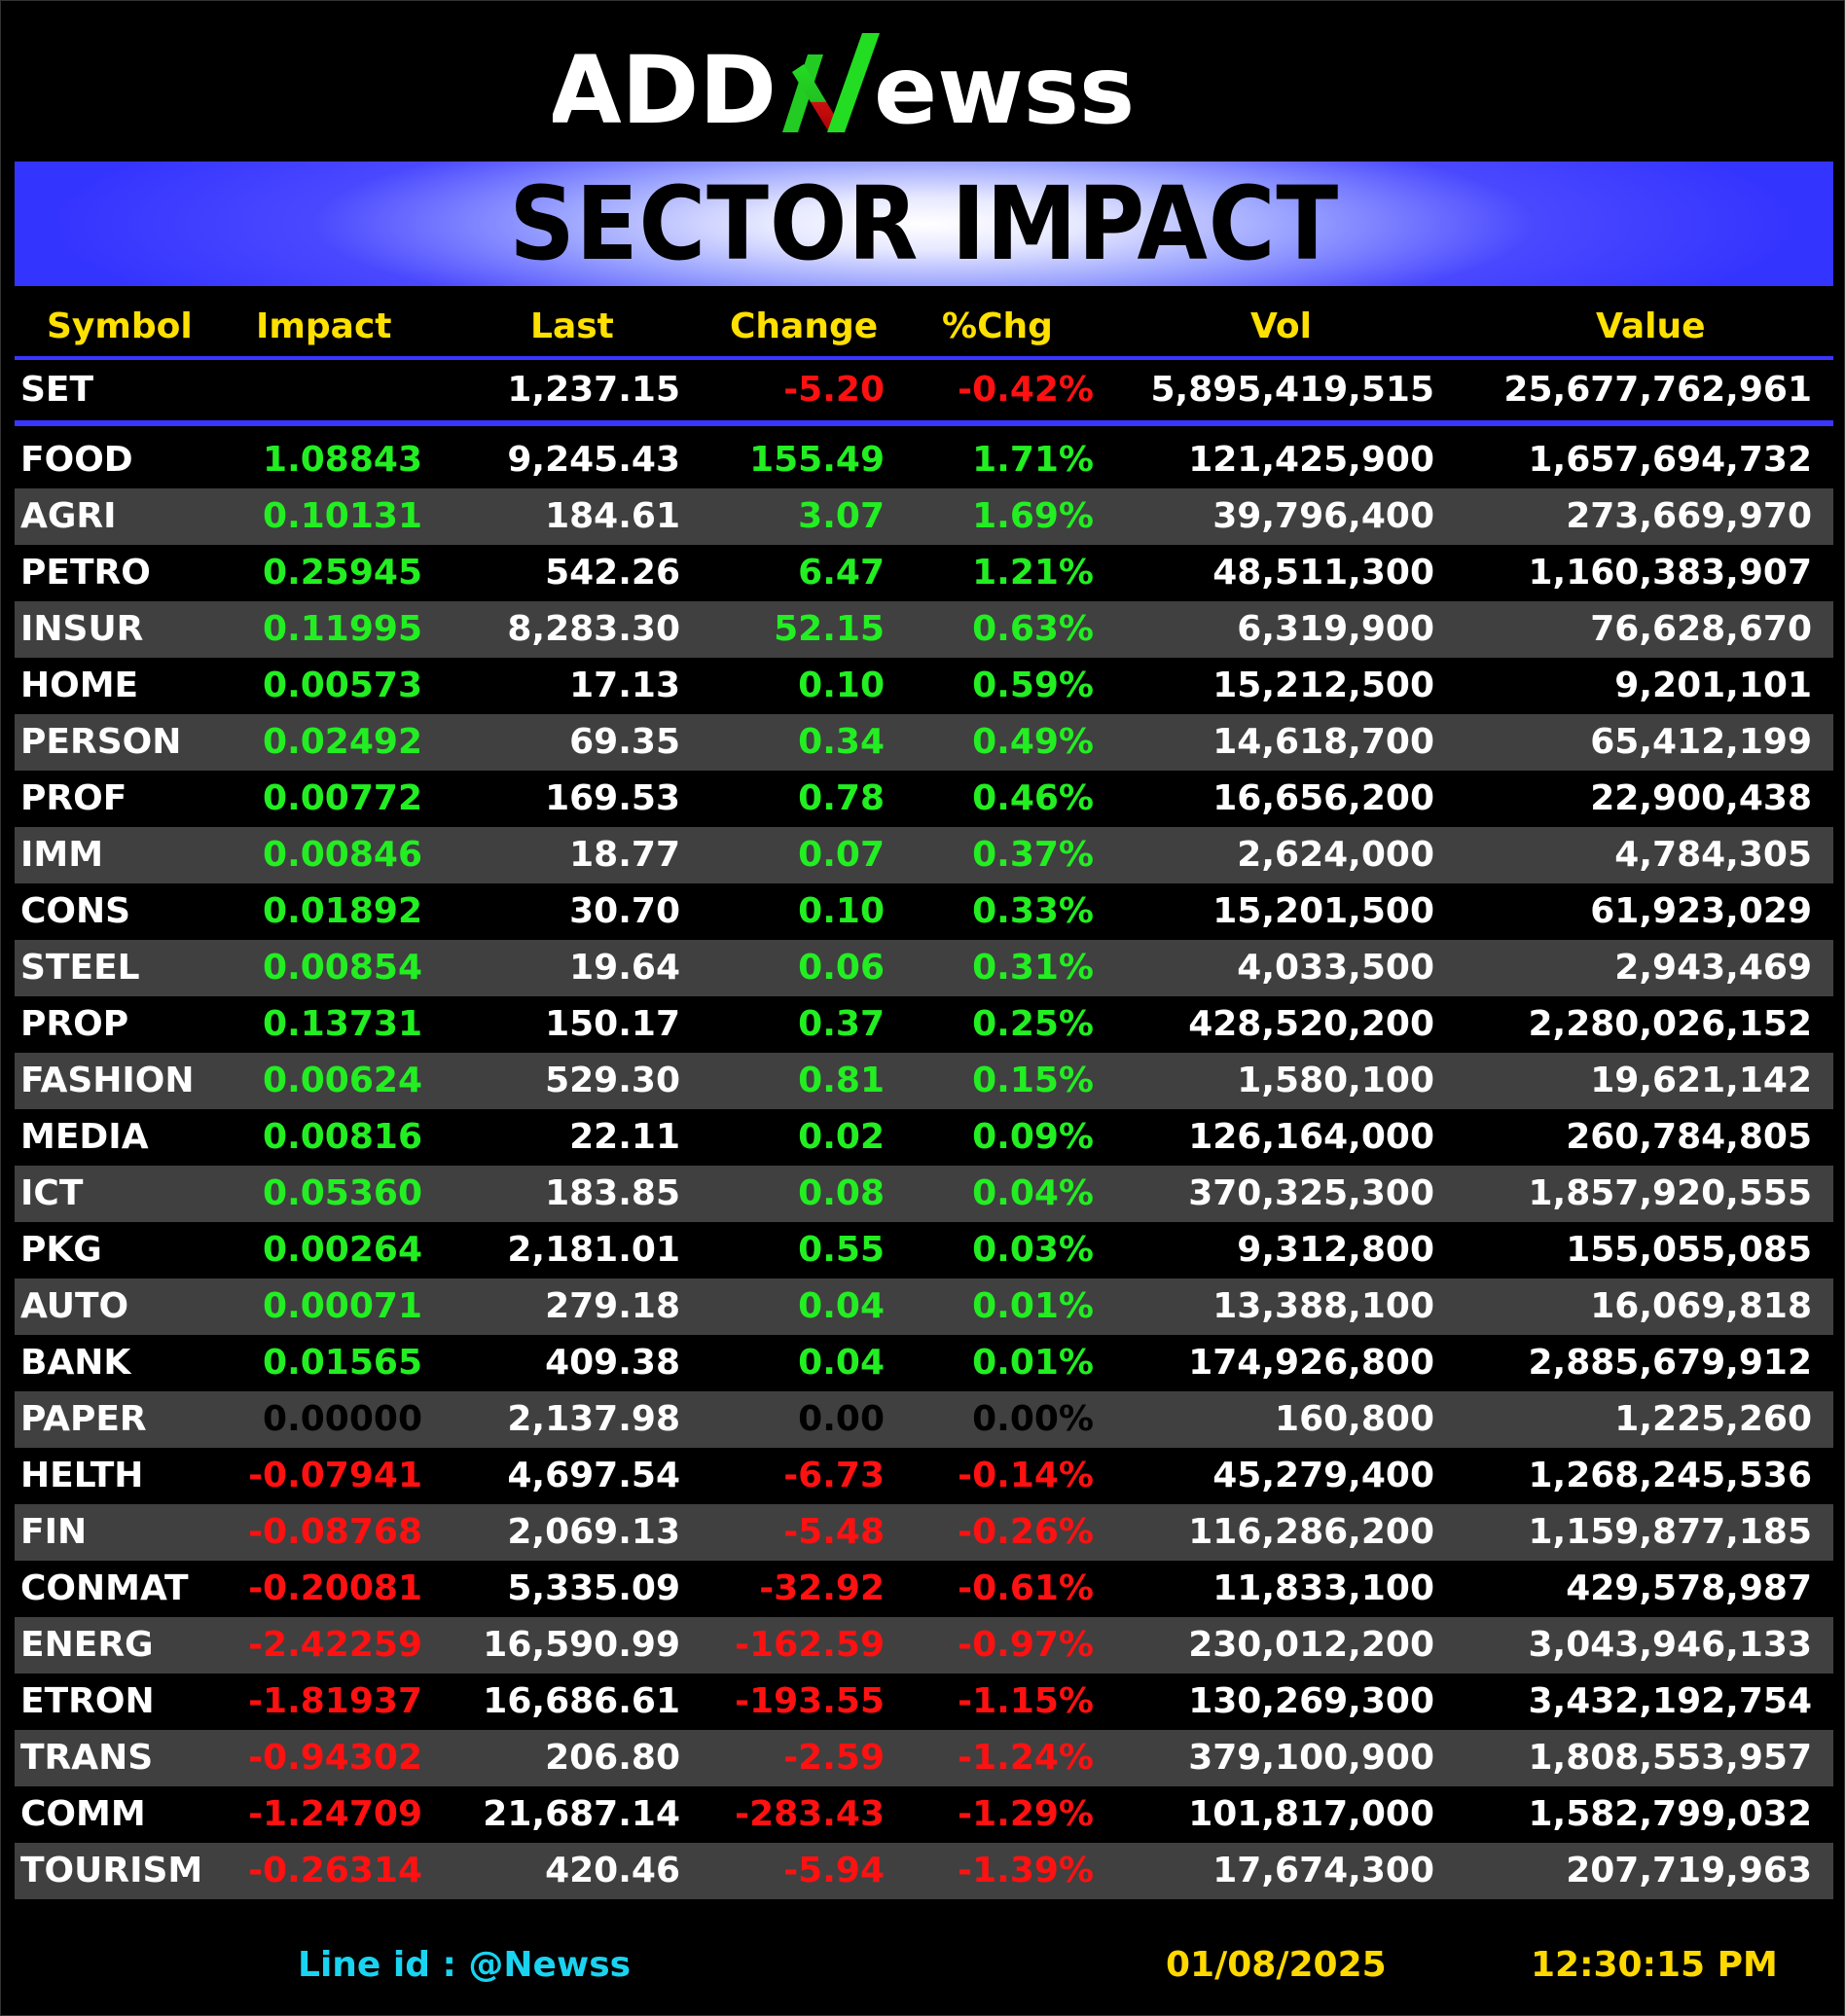 The image size is (1845, 2016). I want to click on row-value: 2,885,679,912, so click(1670, 1363).